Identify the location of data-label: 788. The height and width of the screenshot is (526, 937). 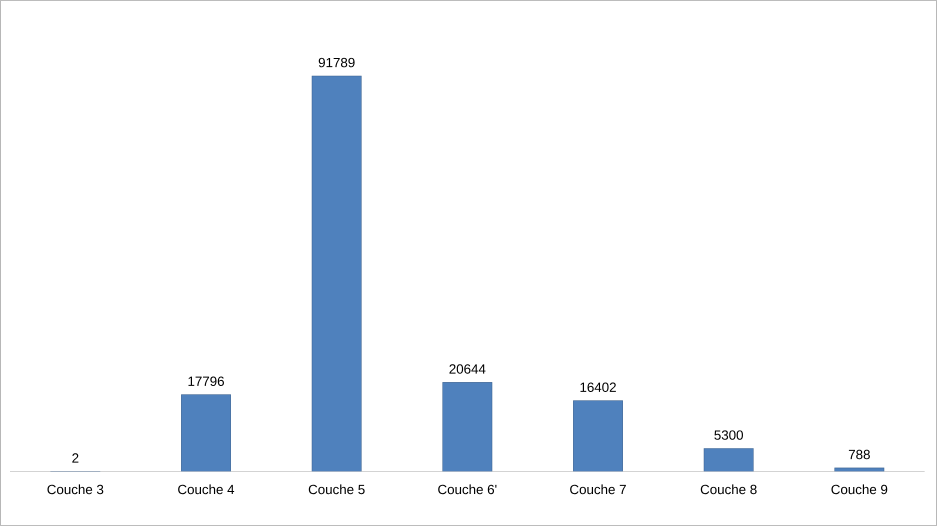
(859, 455).